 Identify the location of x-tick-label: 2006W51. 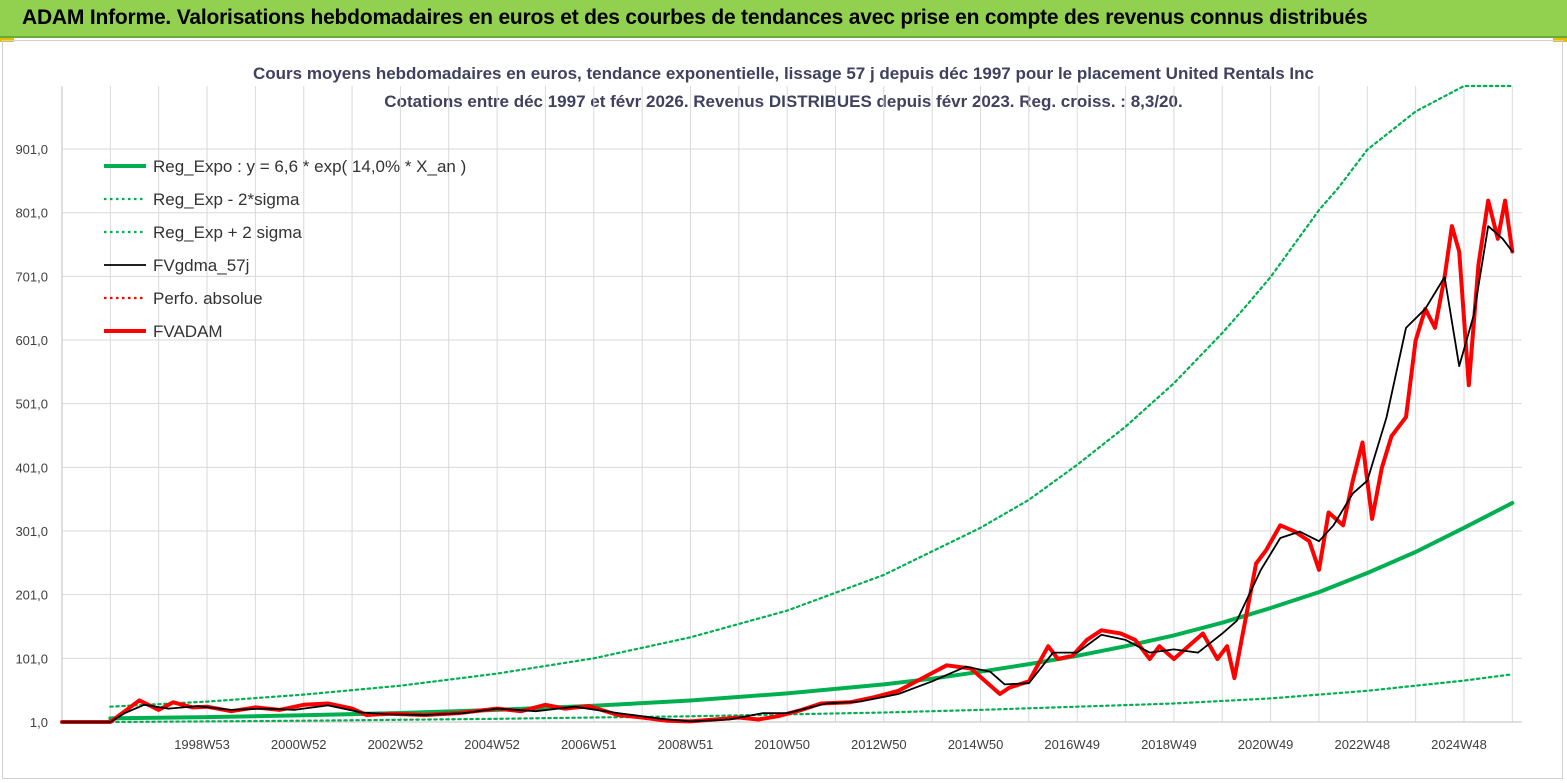
(589, 744).